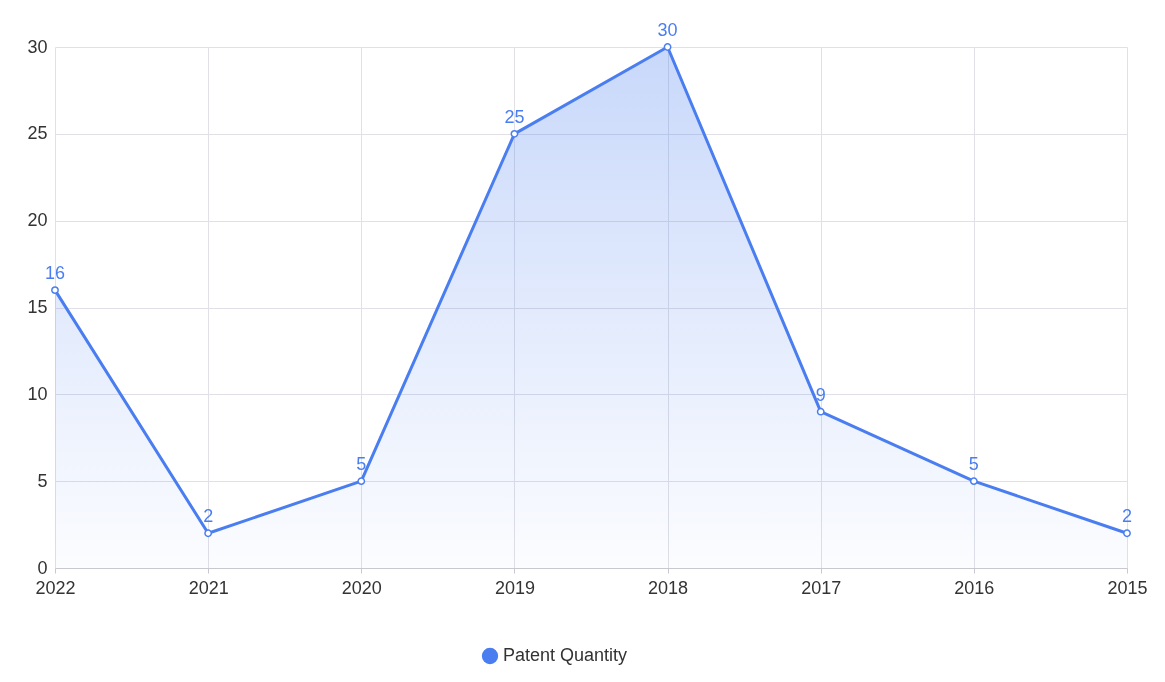 The width and height of the screenshot is (1165, 682). I want to click on x-tick-label: 2015, so click(1127, 587).